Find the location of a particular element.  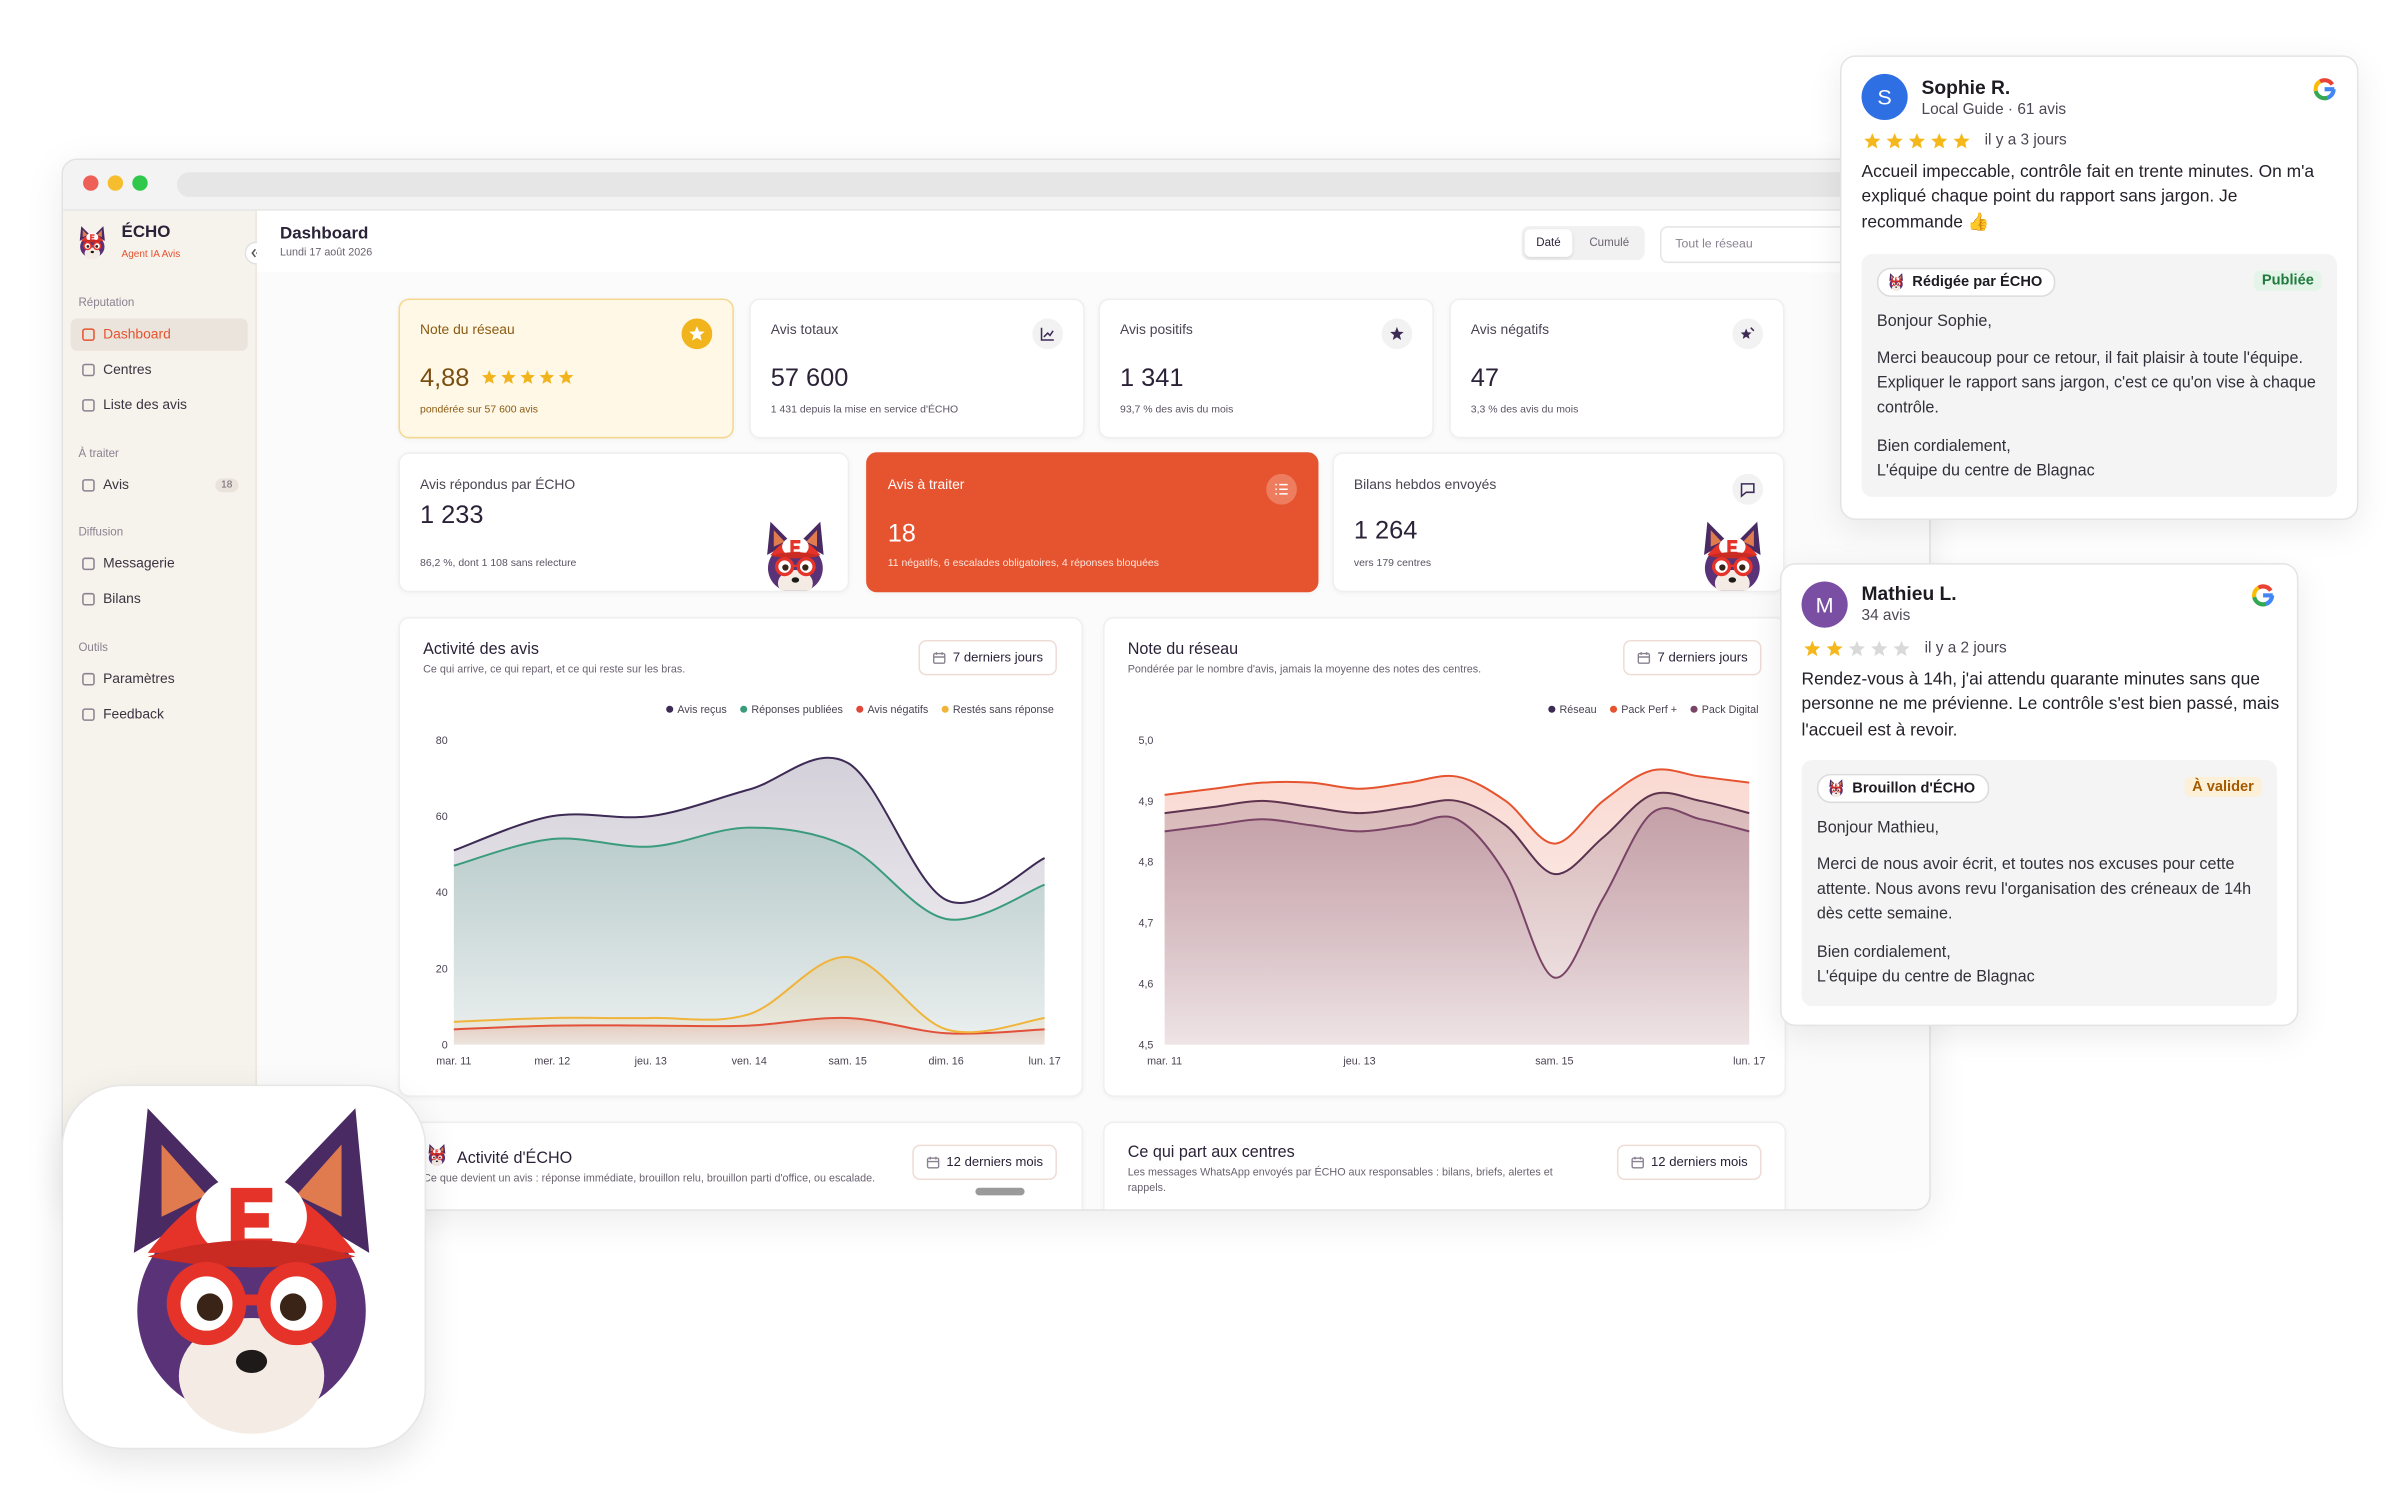

close-dot is located at coordinates (91, 183).